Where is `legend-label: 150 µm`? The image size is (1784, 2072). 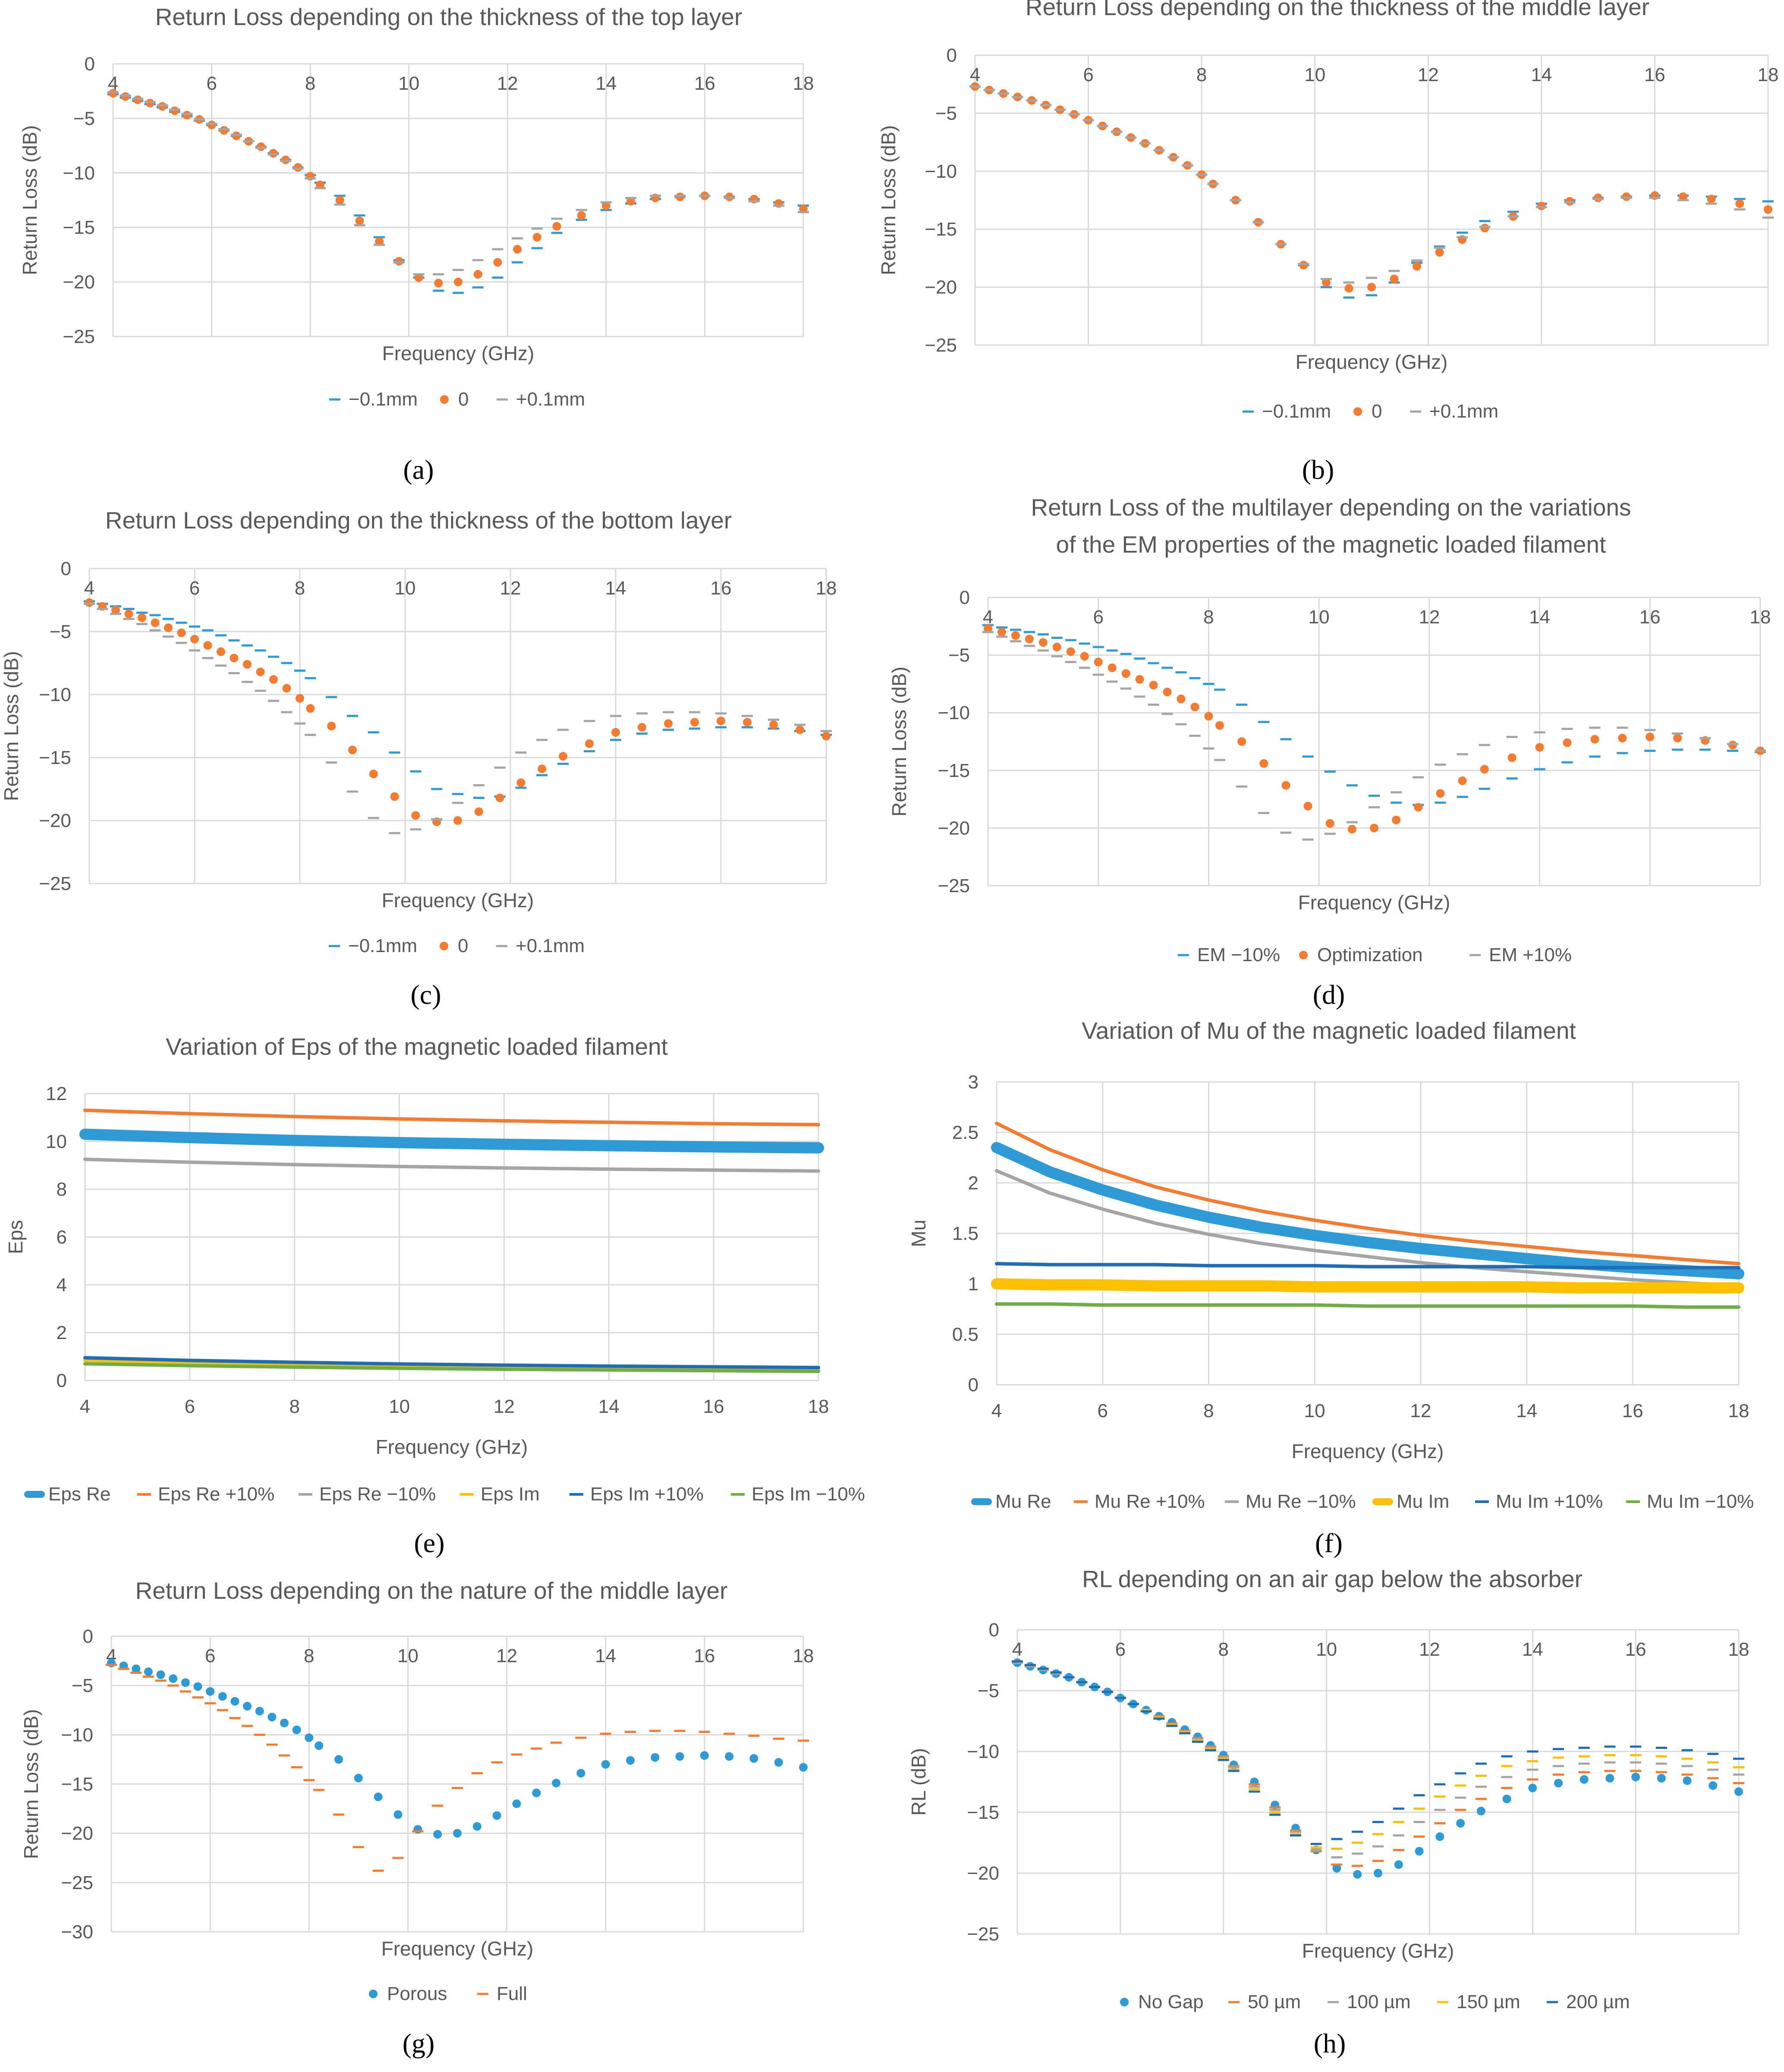
legend-label: 150 µm is located at coordinates (1488, 2001).